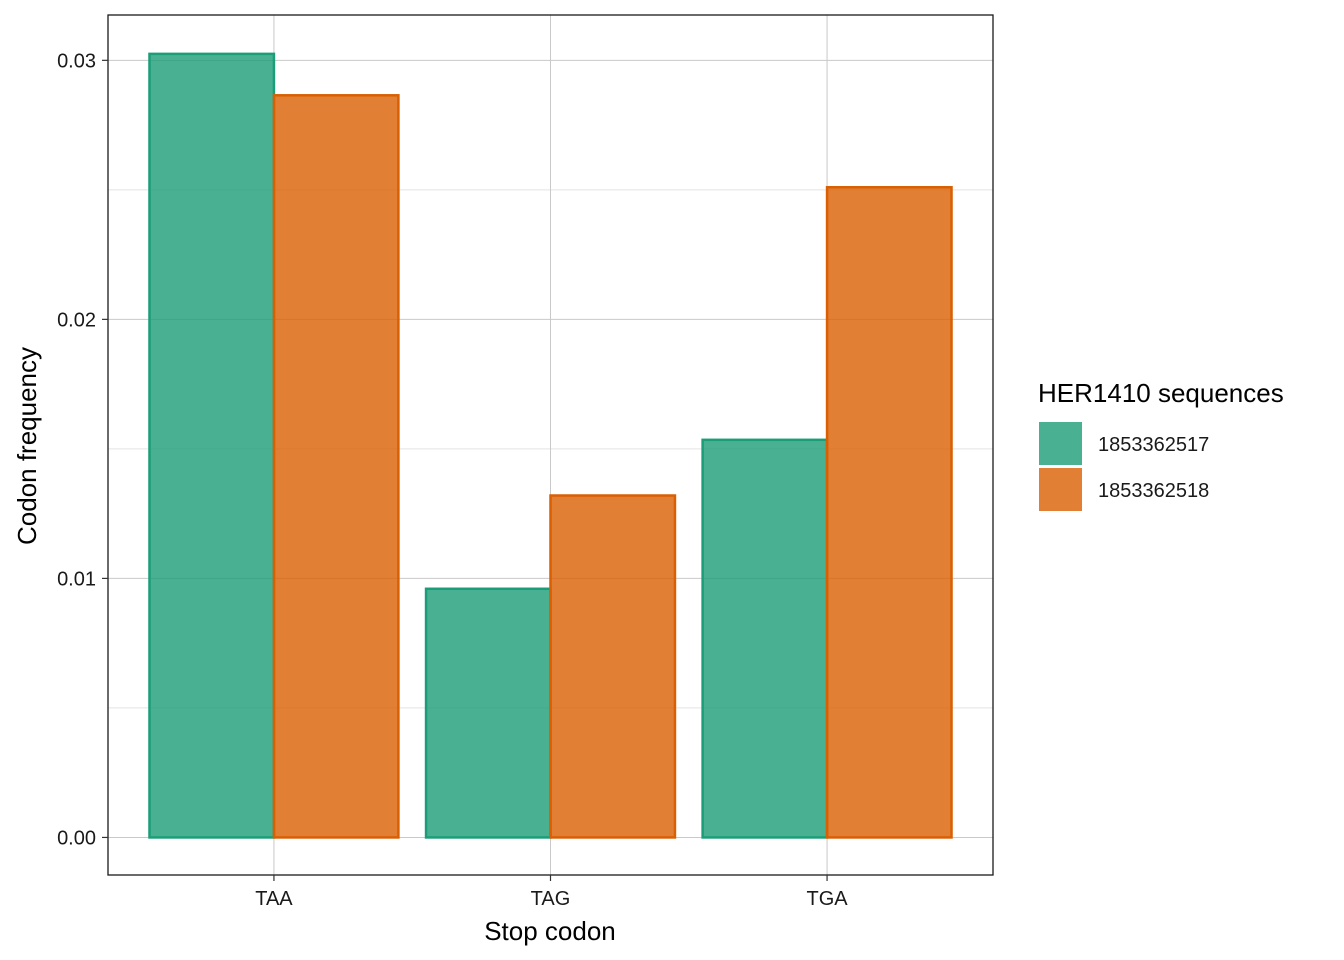 The image size is (1344, 960). Describe the element at coordinates (1153, 491) in the screenshot. I see `legend-label: 1853362518` at that location.